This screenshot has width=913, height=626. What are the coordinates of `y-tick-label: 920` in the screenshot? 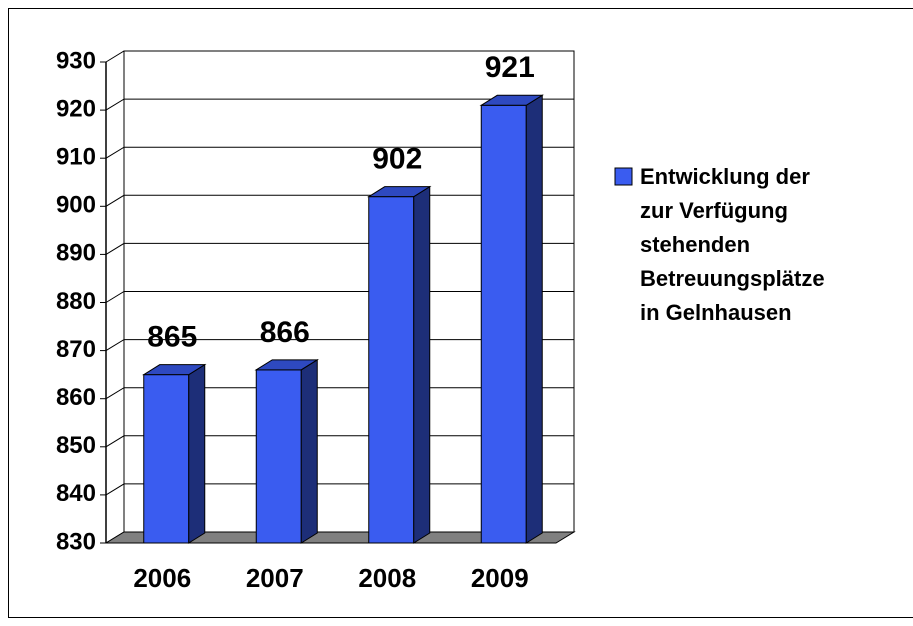 It's located at (76, 108).